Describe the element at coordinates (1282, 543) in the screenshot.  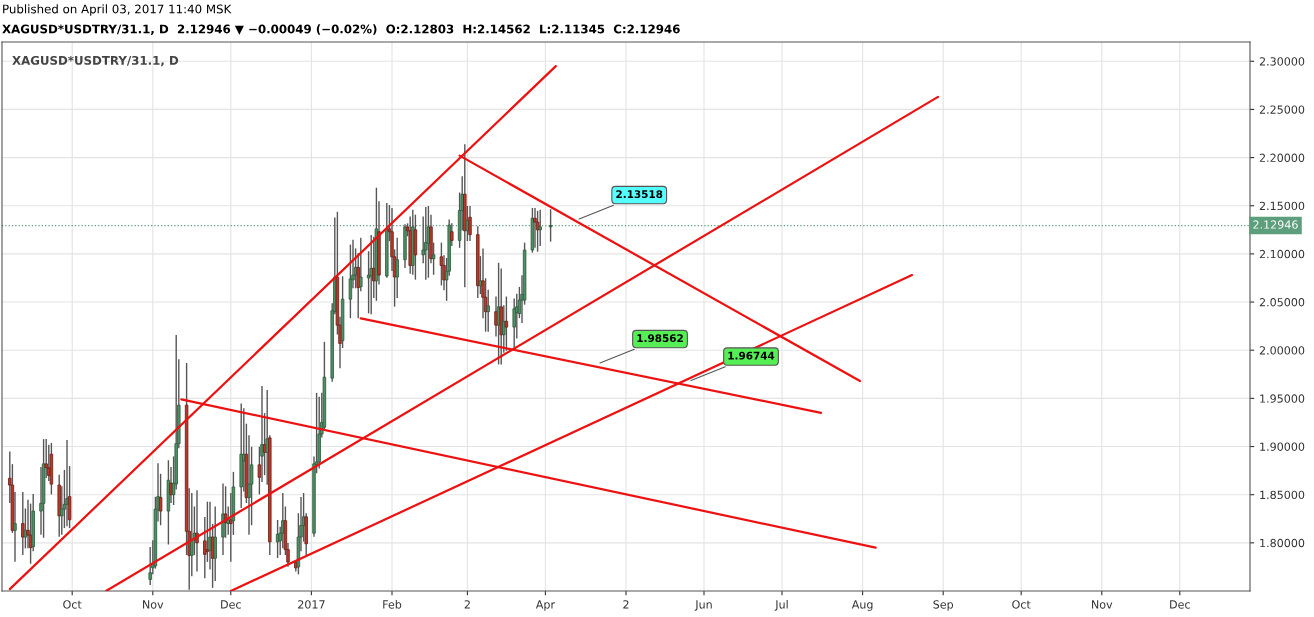
I see `y-tick-label: 1.80000` at that location.